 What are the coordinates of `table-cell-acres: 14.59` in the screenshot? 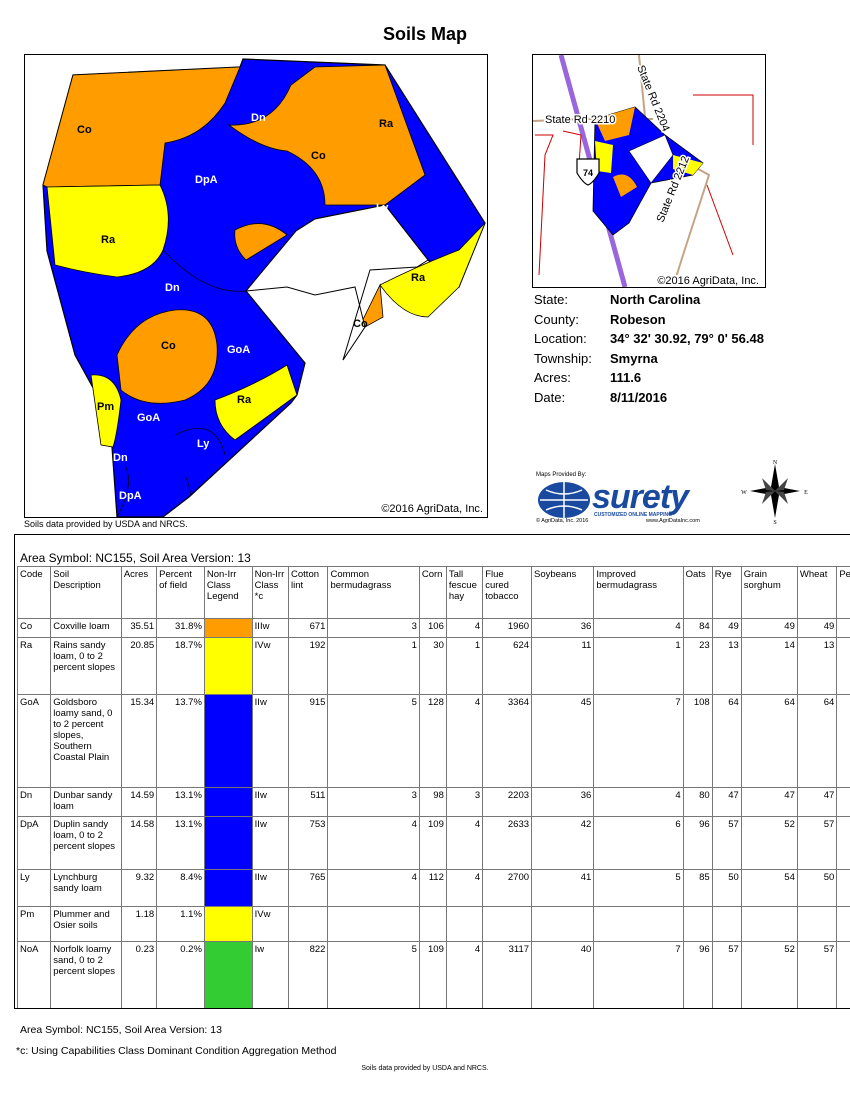 It's located at (139, 802).